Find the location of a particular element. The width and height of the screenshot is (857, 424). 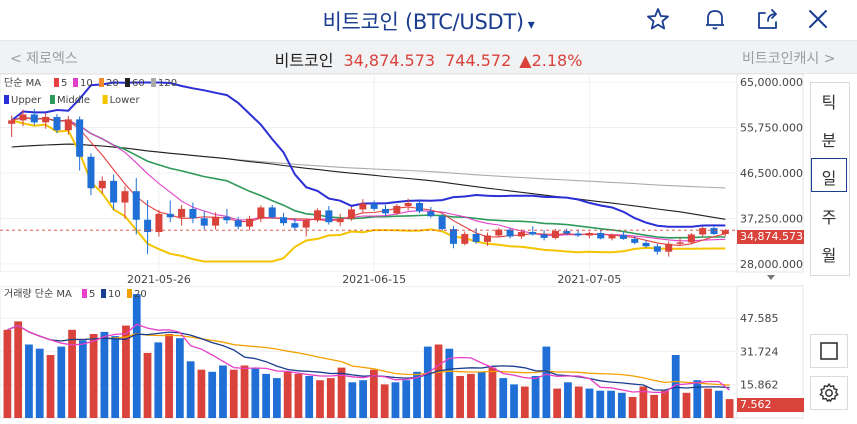

close-icon is located at coordinates (818, 19).